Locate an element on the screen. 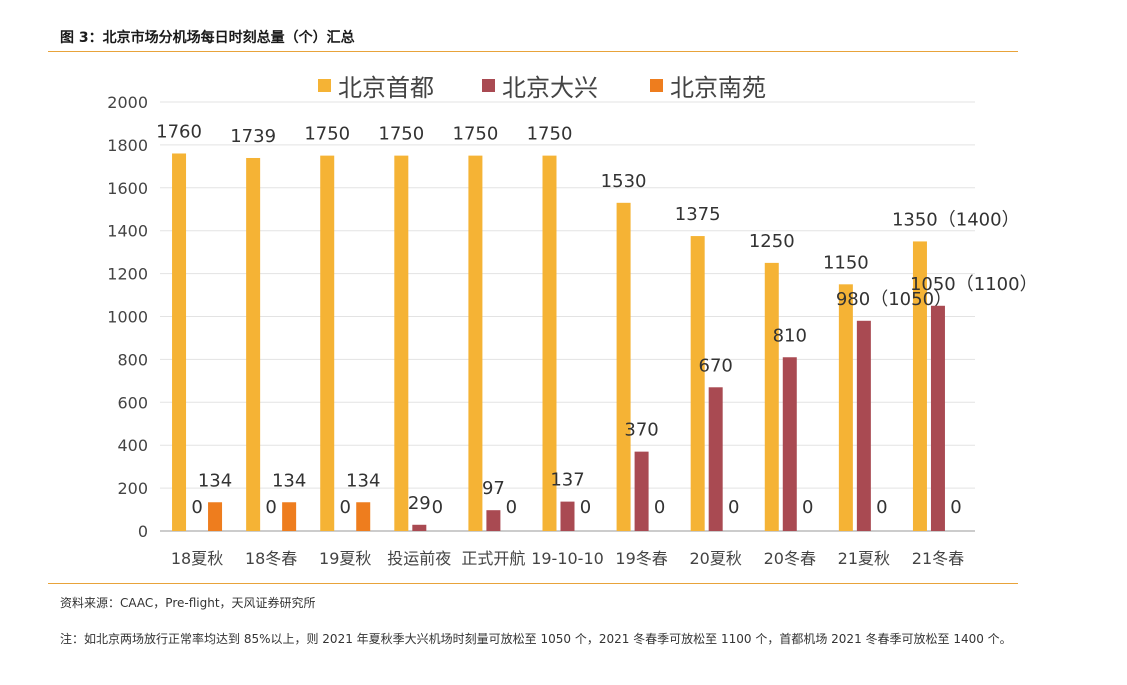 The width and height of the screenshot is (1127, 685). data-label: 1375 is located at coordinates (698, 214).